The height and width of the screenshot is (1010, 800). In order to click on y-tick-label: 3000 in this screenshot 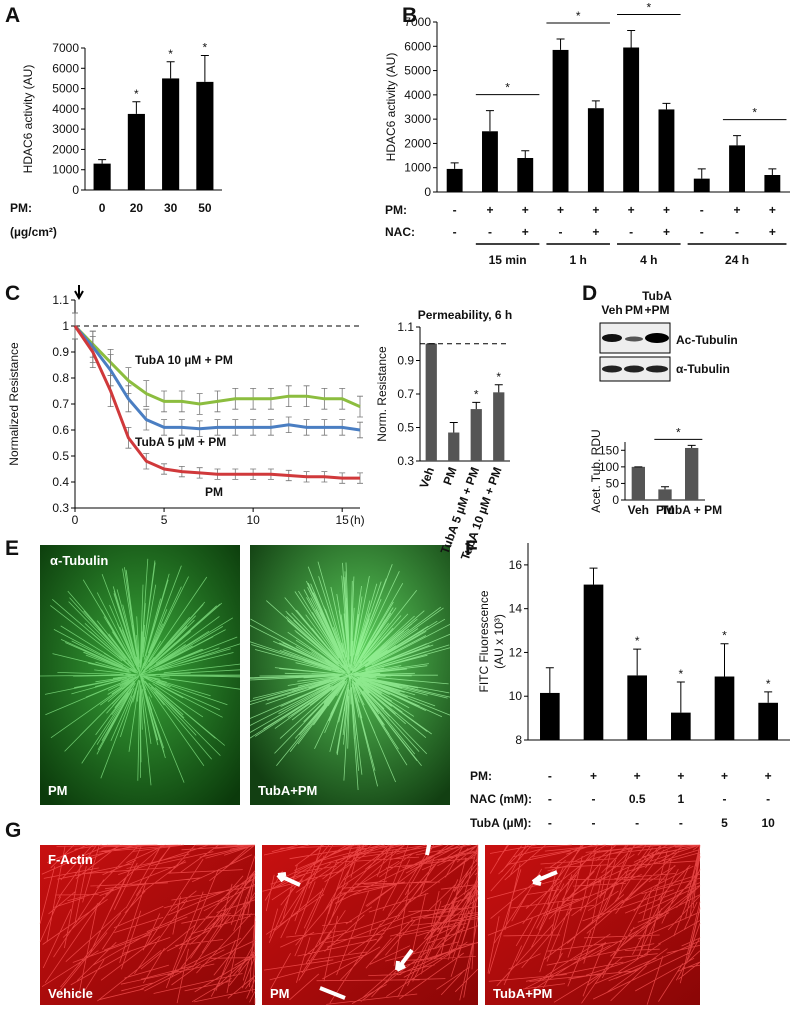, I will do `click(65, 129)`.